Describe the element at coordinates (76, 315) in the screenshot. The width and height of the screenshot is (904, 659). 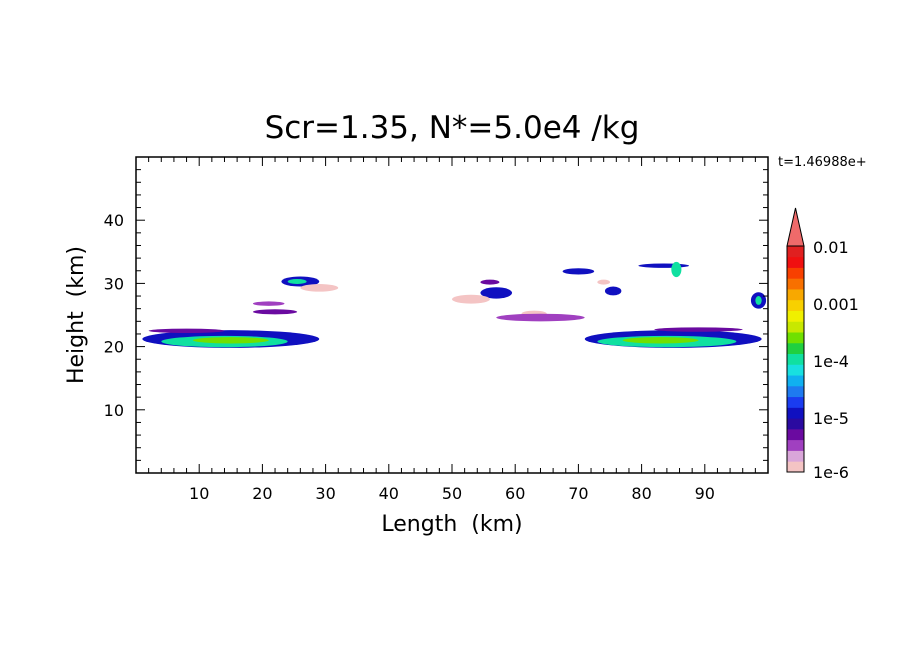
I see `y-axis-label: Height (km)` at that location.